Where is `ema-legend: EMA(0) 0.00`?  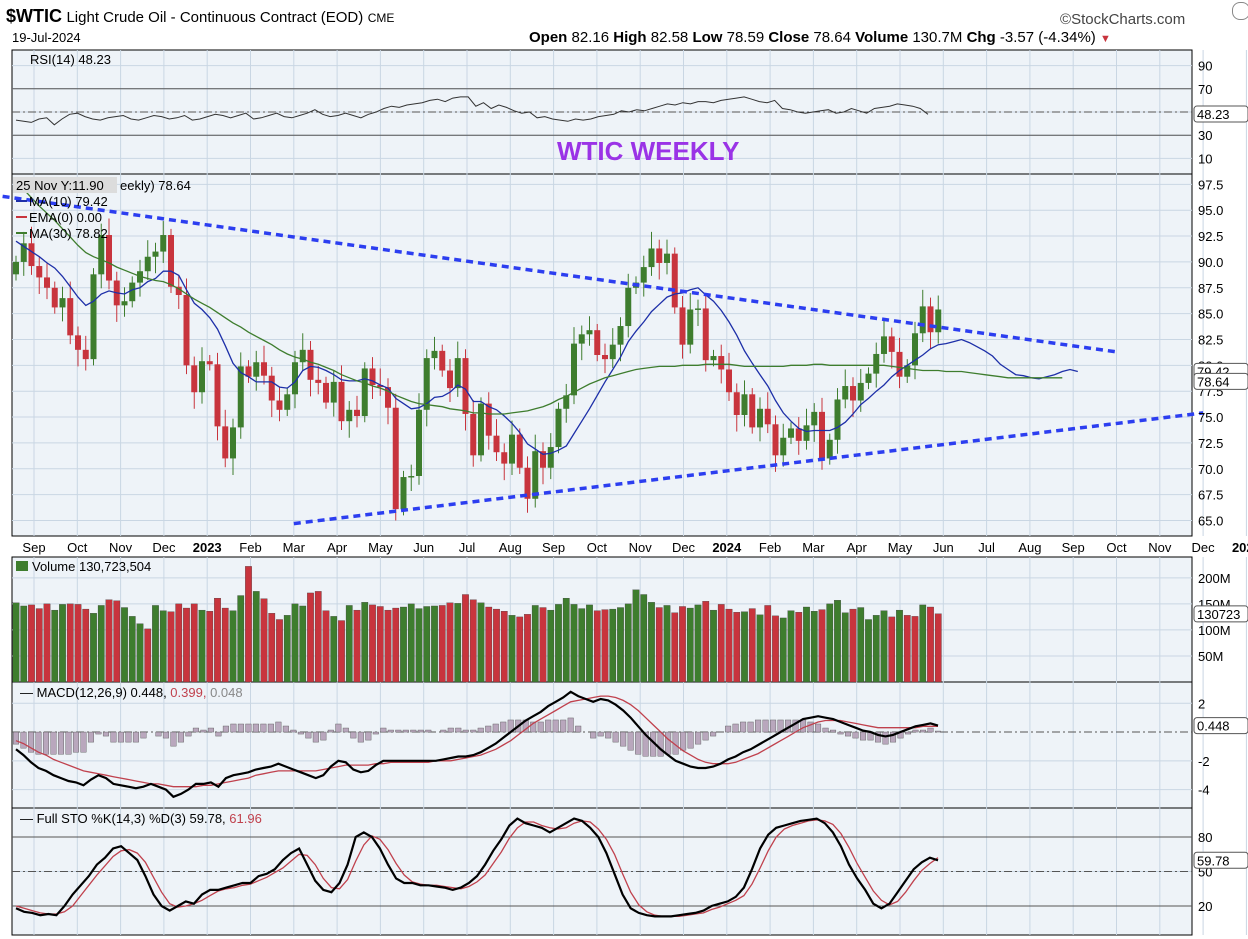 ema-legend: EMA(0) 0.00 is located at coordinates (65, 217).